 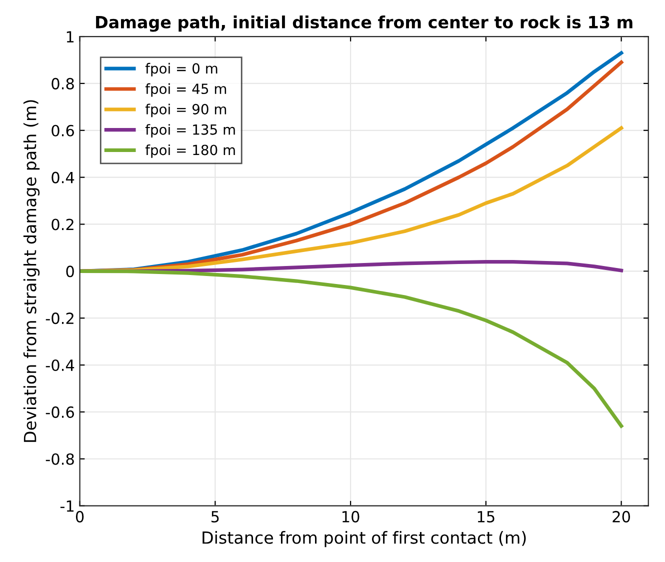 I want to click on legend-label: fpoi = 180 m, so click(x=190, y=151).